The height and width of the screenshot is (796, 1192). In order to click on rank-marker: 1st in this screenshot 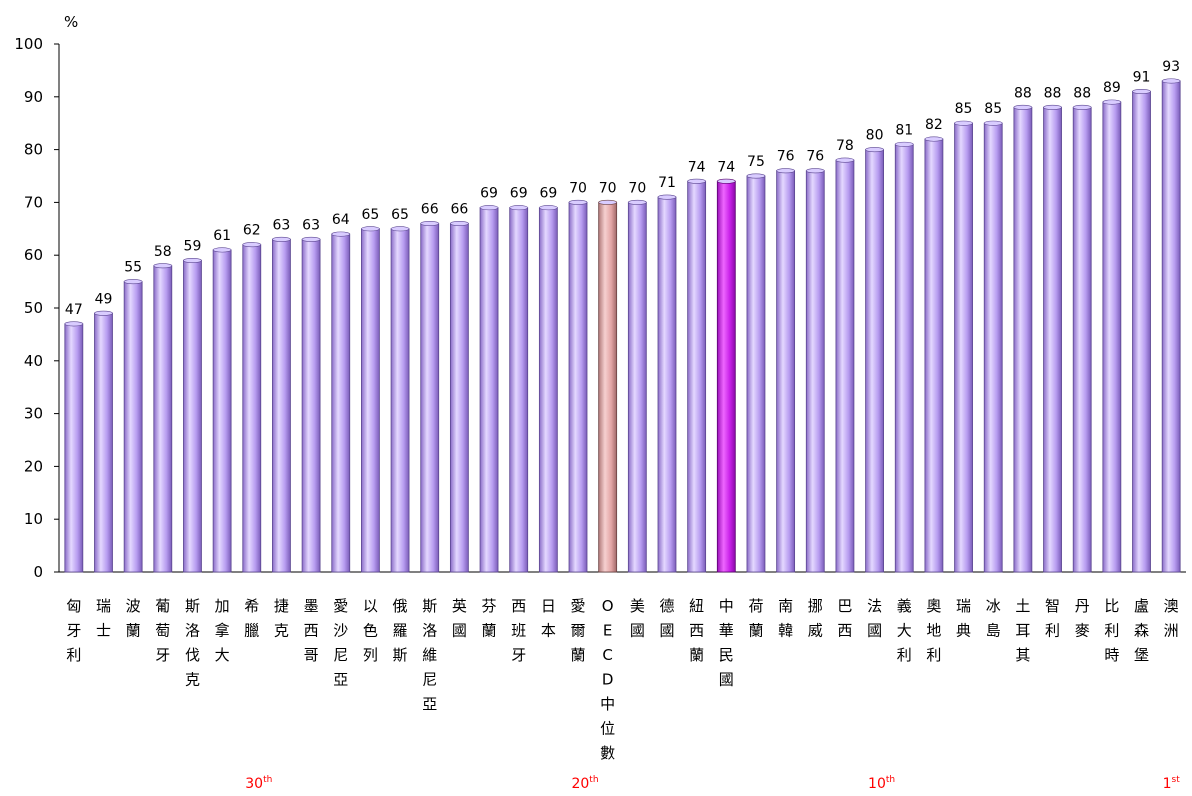, I will do `click(1172, 783)`.